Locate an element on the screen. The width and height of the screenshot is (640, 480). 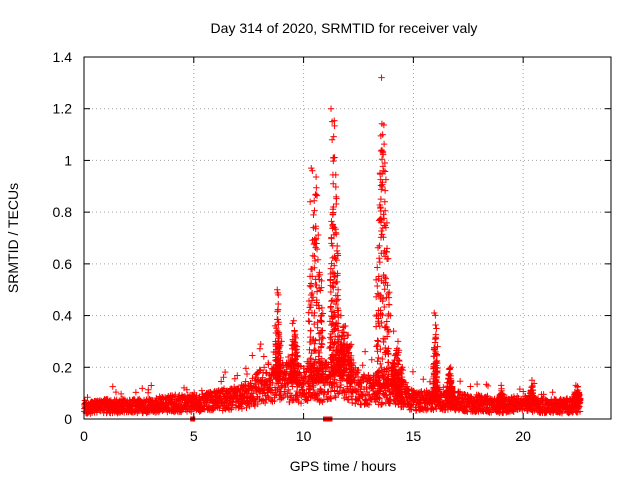
y-tick-label-3: 0.6 is located at coordinates (63, 264).